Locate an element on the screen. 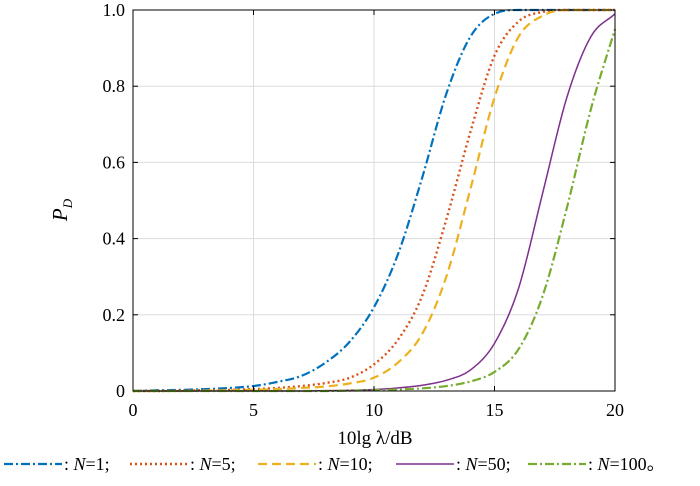  x-tick-label: 15 is located at coordinates (495, 410).